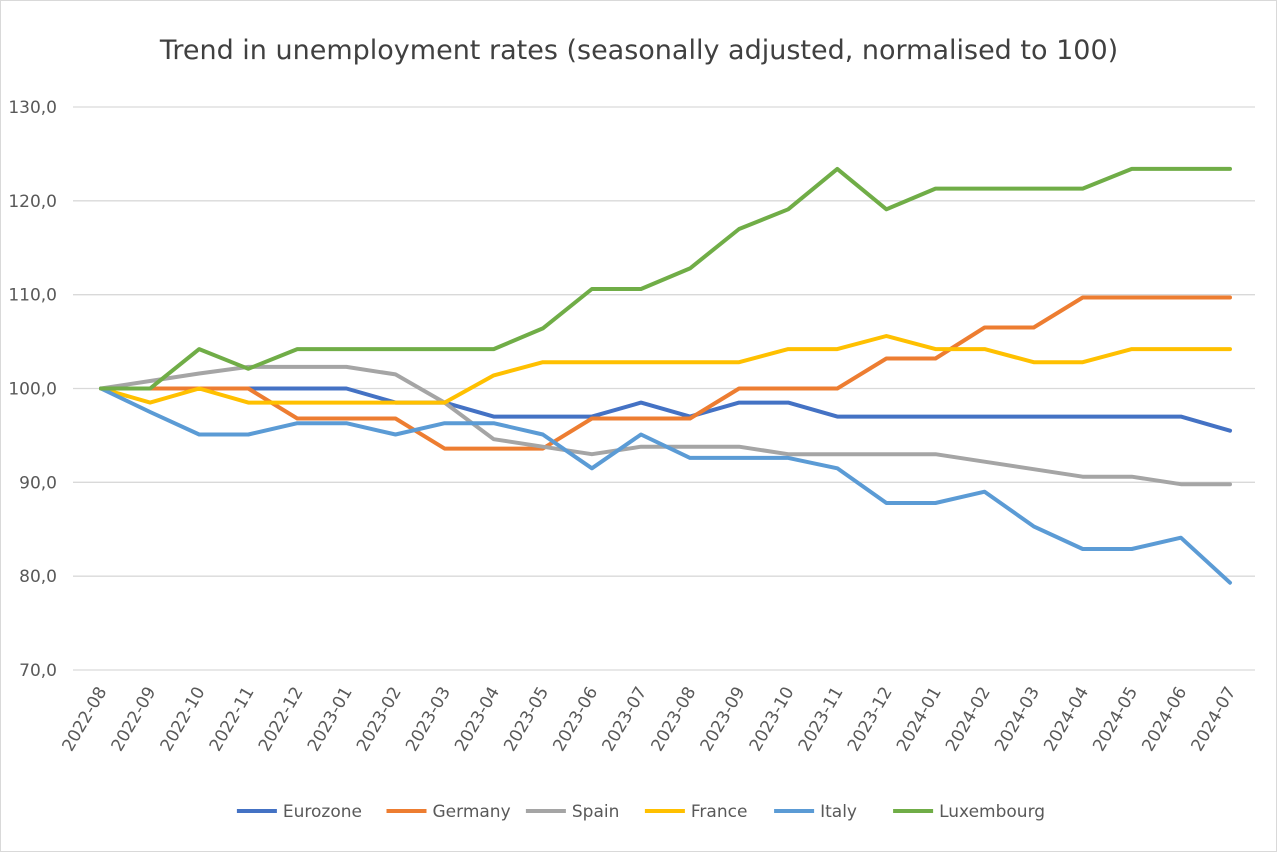  I want to click on legend-label: Spain, so click(596, 812).